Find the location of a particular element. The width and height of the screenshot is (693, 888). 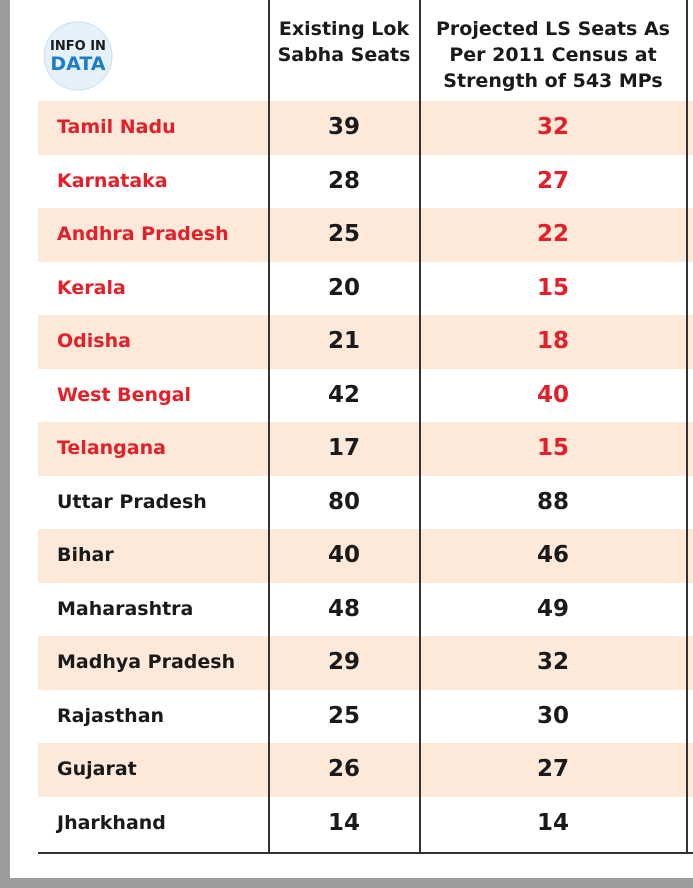

state-name: Jharkhand is located at coordinates (111, 822).